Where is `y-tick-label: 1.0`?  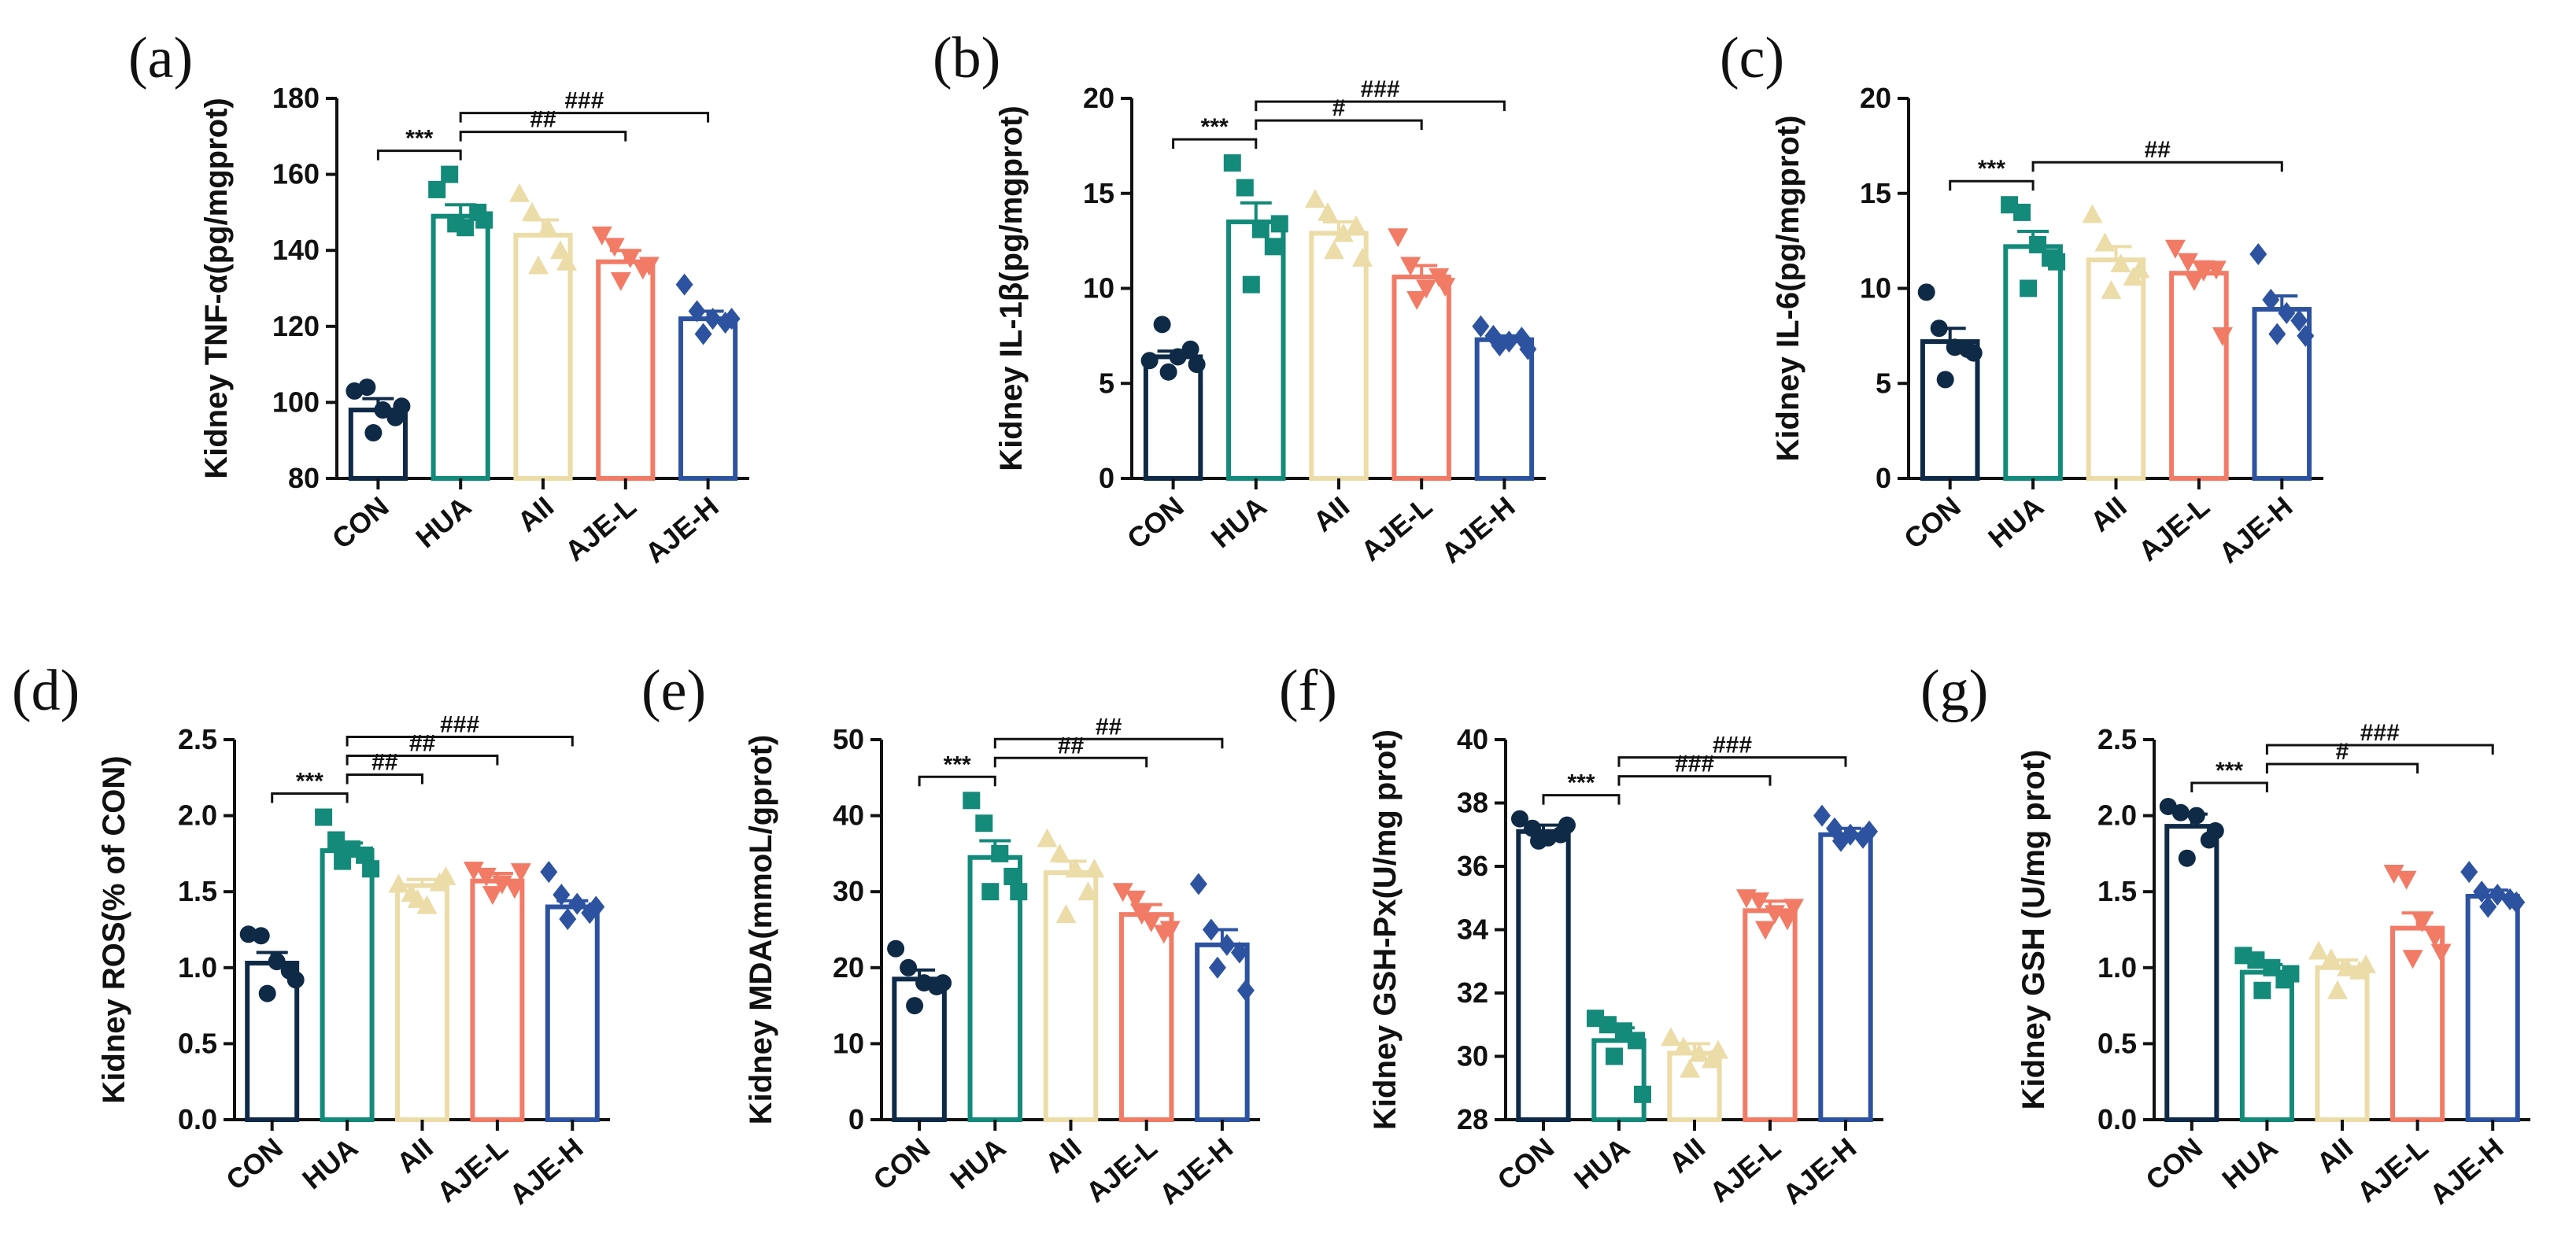
y-tick-label: 1.0 is located at coordinates (197, 968).